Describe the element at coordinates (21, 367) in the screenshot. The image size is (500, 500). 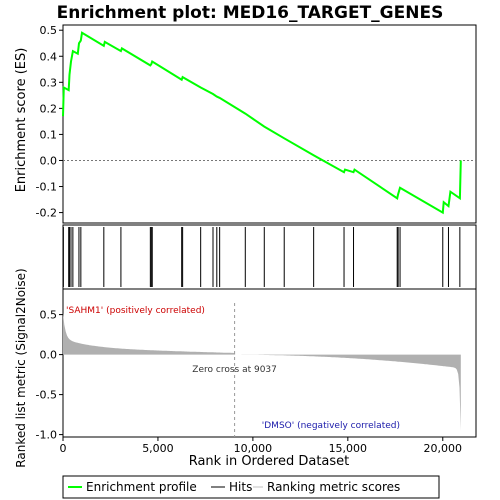
I see `ranked-y-axis-label: Ranked list metric (Signal2Noise)` at that location.